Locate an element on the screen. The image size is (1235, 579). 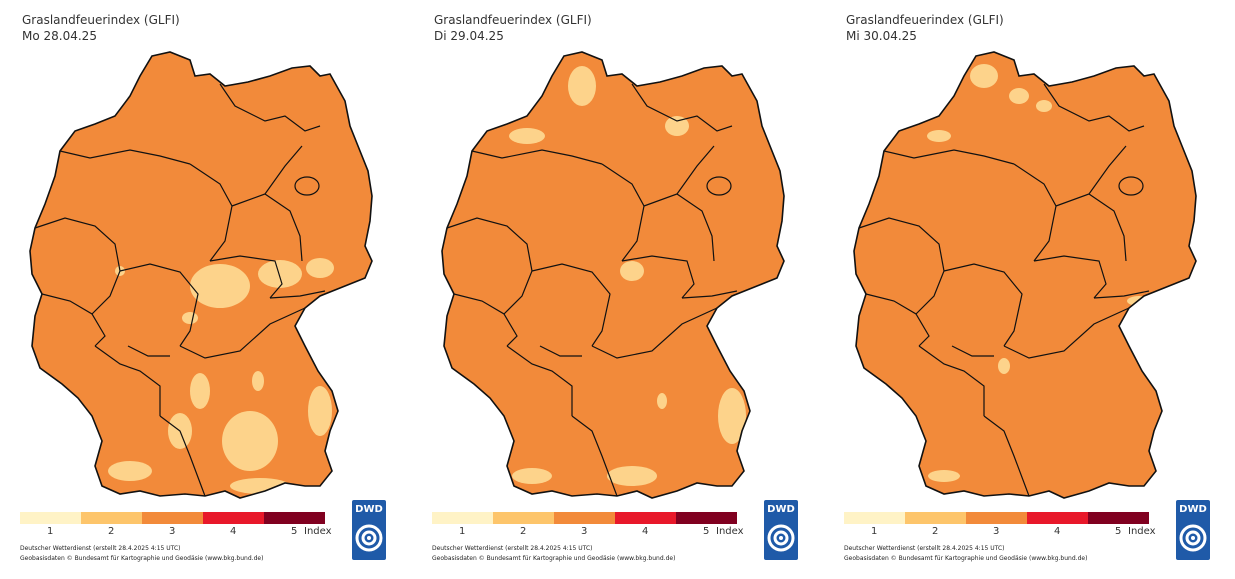
panel-date: Di 29.04.25 is located at coordinates (469, 36).